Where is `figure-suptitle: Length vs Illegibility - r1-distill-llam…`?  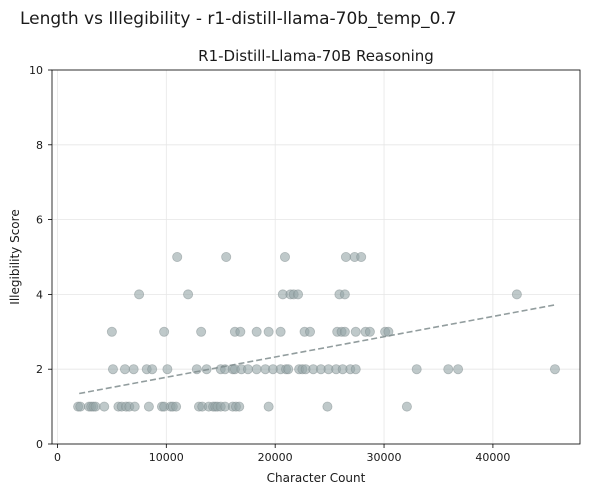 figure-suptitle: Length vs Illegibility - r1-distill-llam… is located at coordinates (238, 19).